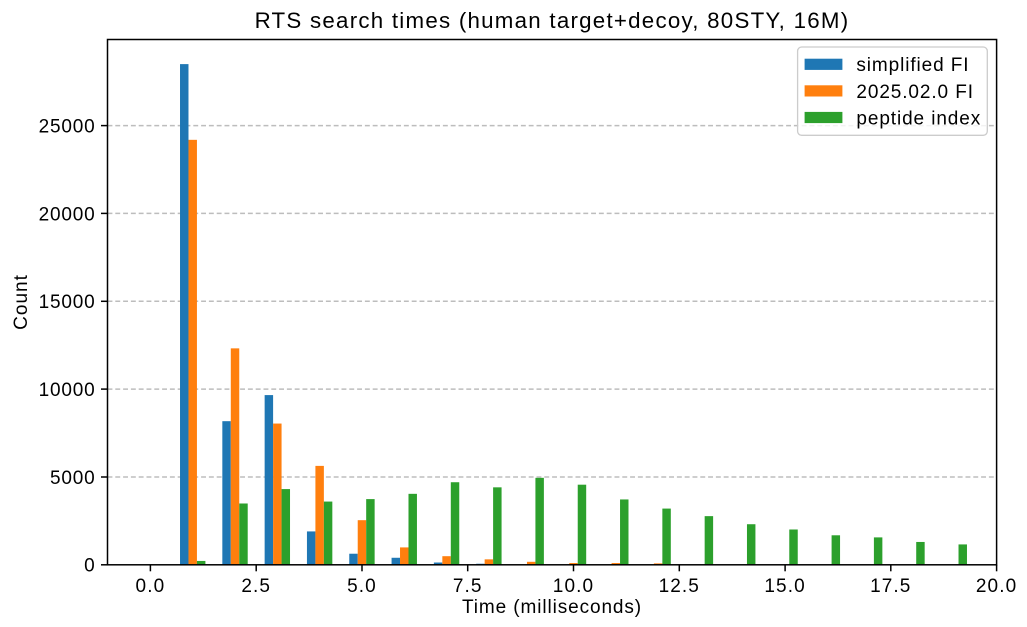  What do you see at coordinates (679, 586) in the screenshot?
I see `svg-text: 12.5` at bounding box center [679, 586].